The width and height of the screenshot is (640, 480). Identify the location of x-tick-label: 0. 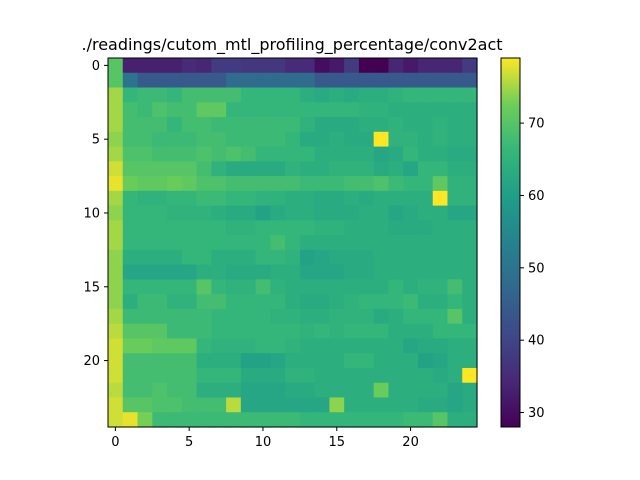
(115, 442).